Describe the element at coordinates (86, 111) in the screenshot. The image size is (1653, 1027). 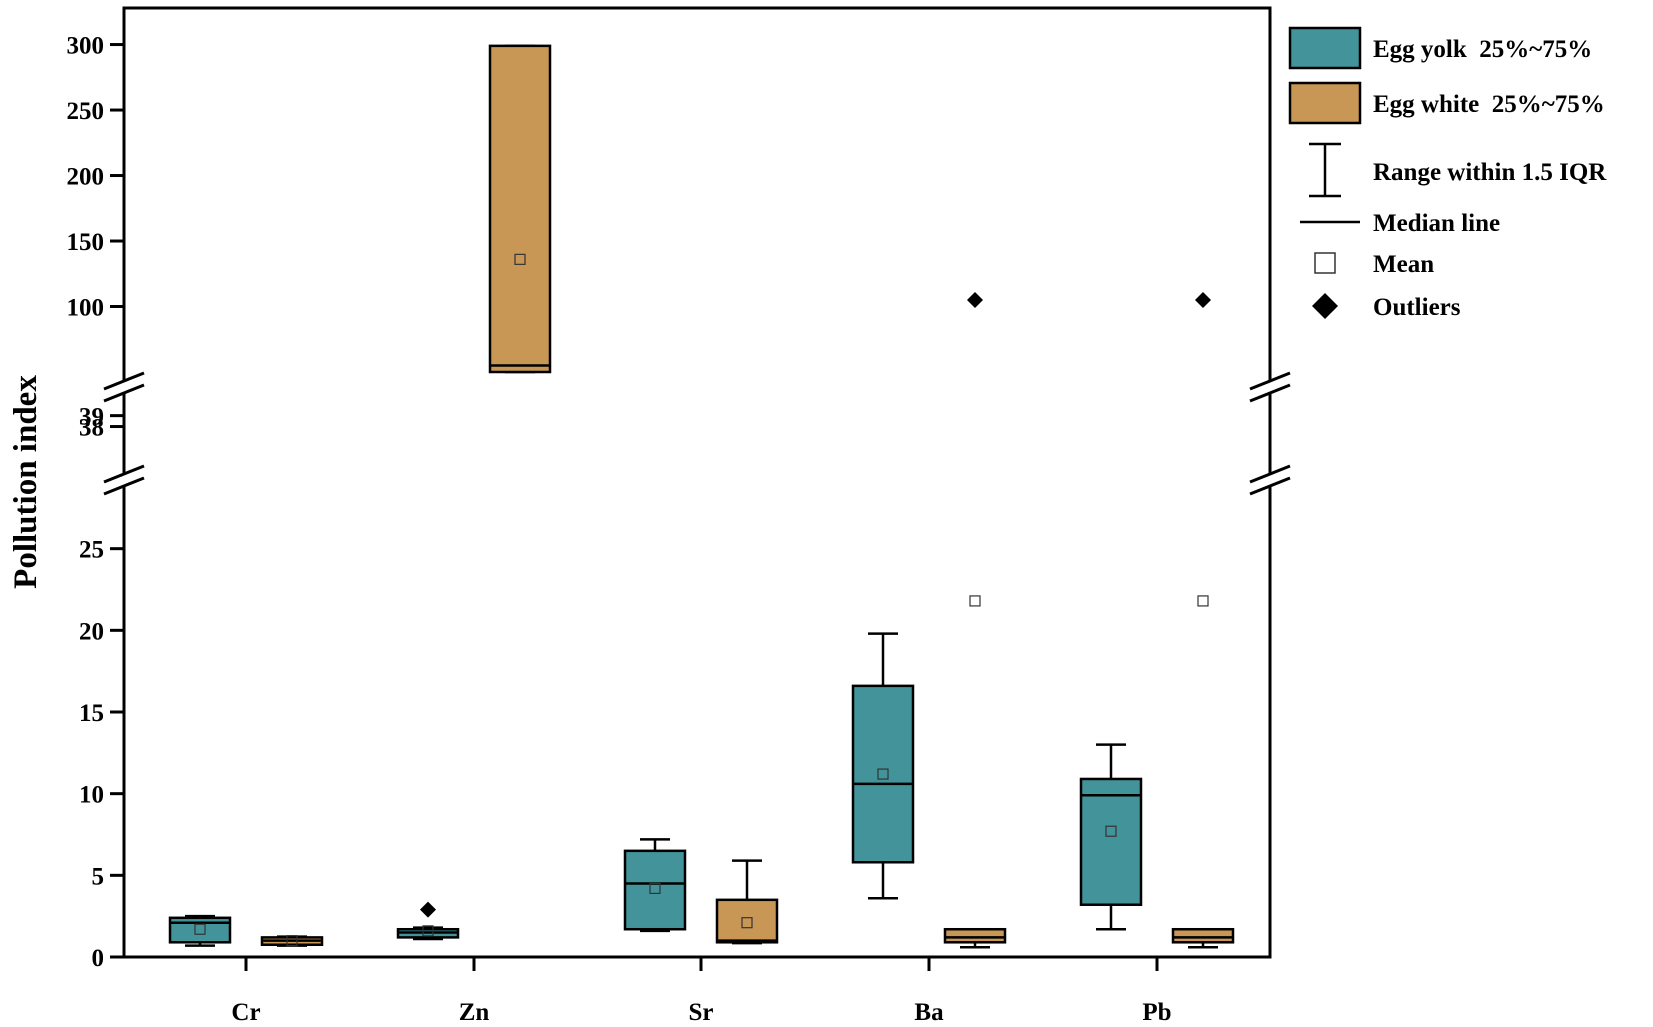
I see `y-tick-label: 250` at that location.